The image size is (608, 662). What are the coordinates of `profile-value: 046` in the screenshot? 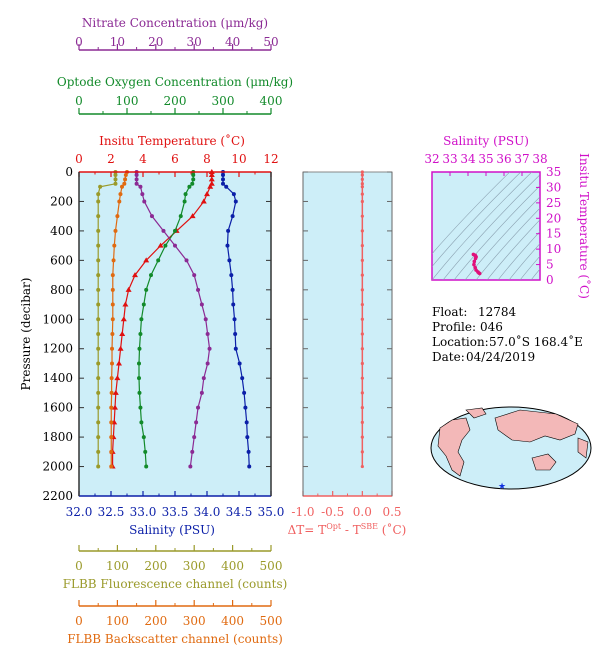 It's located at (491, 327).